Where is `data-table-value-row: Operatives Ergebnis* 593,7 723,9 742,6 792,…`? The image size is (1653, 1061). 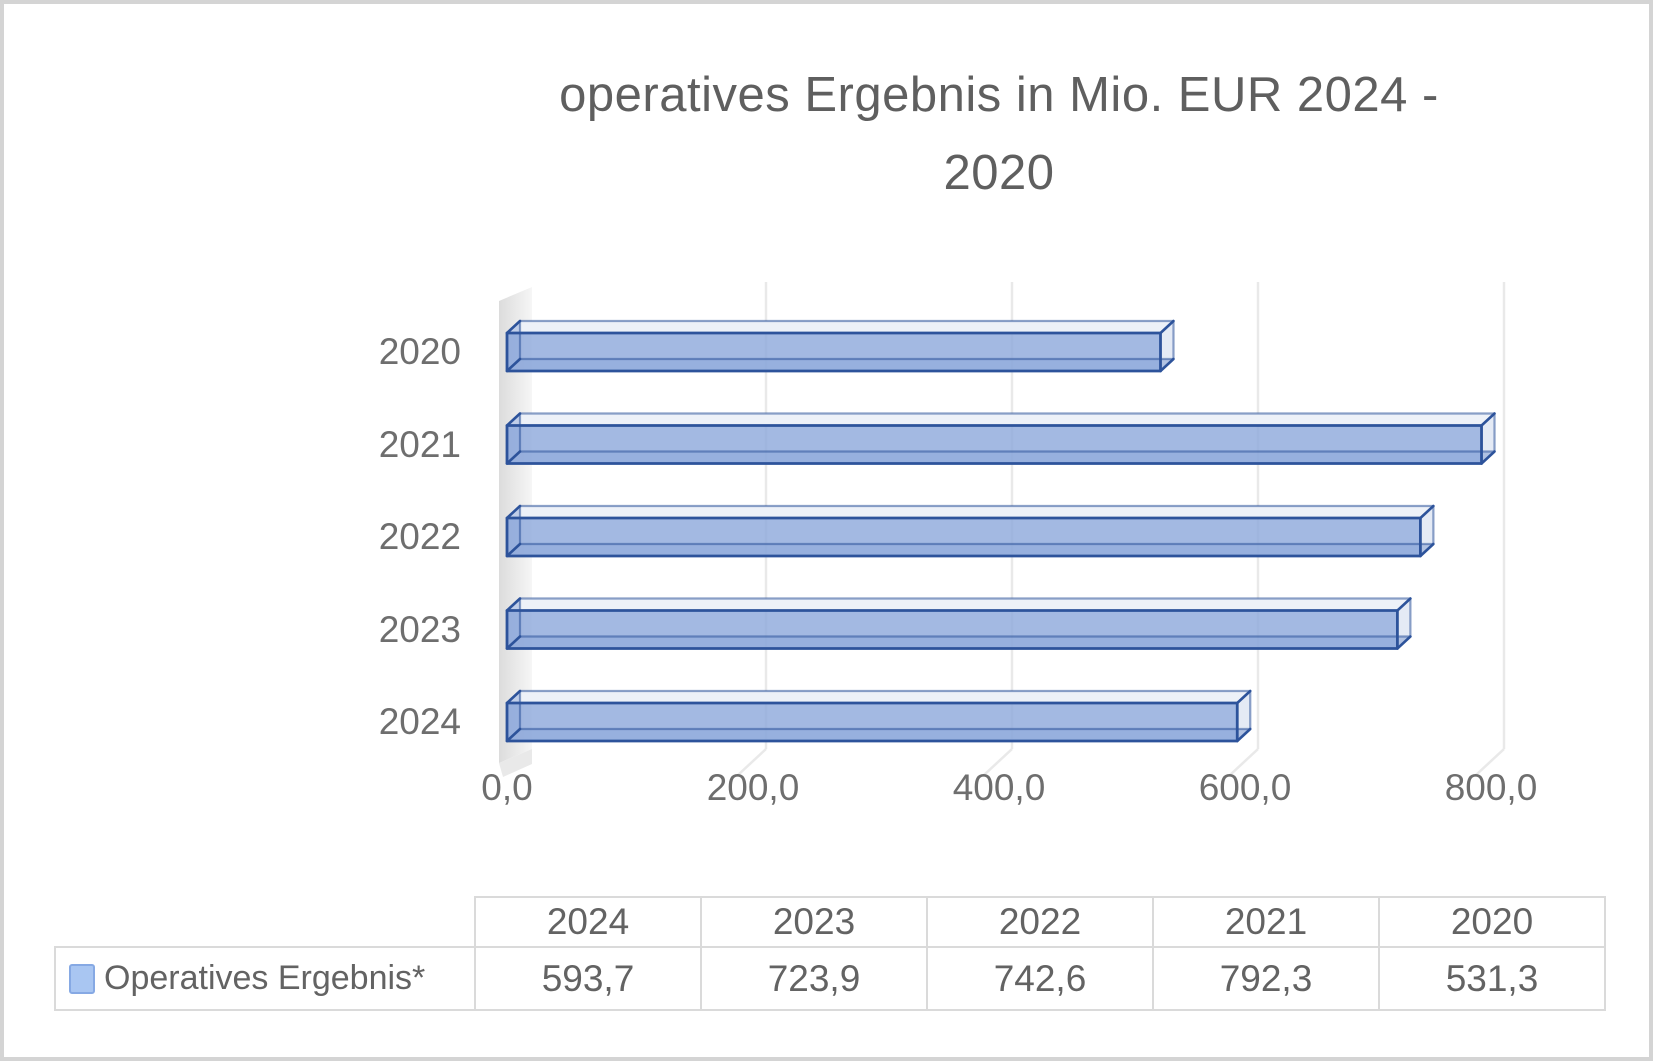 data-table-value-row: Operatives Ergebnis* 593,7 723,9 742,6 792,… is located at coordinates (830, 978).